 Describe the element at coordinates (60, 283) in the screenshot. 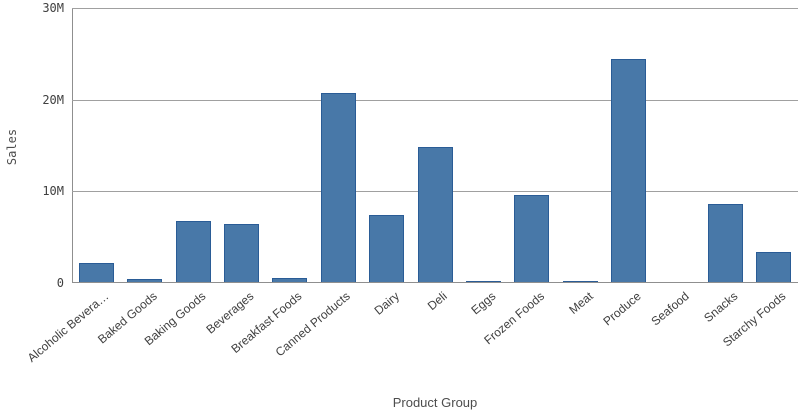

I see `y-tick-label: 0` at that location.